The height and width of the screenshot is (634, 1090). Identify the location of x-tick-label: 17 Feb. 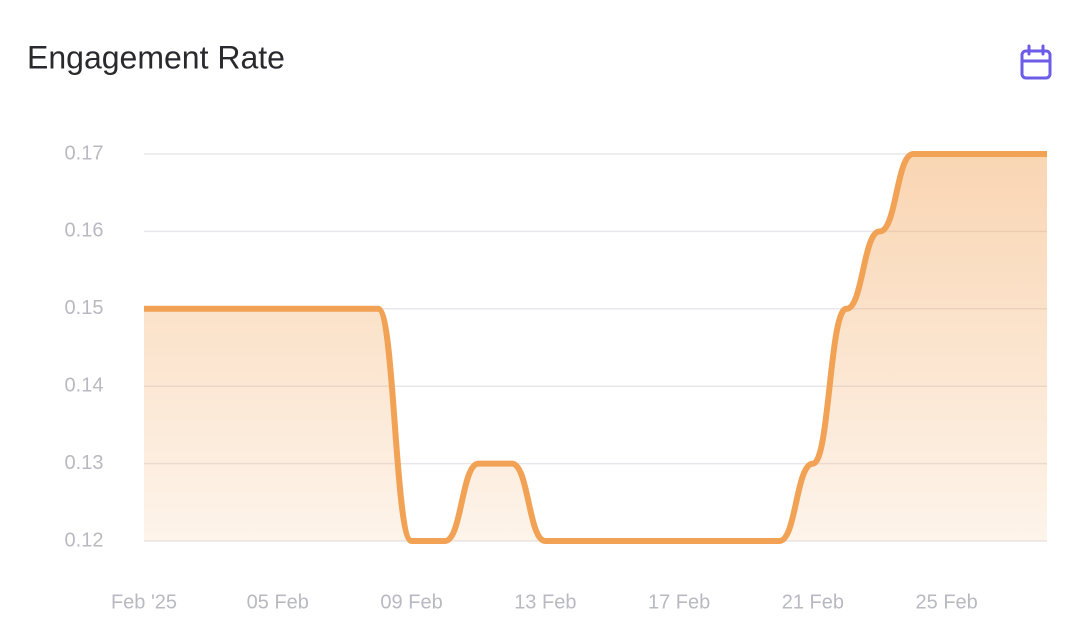
(679, 602).